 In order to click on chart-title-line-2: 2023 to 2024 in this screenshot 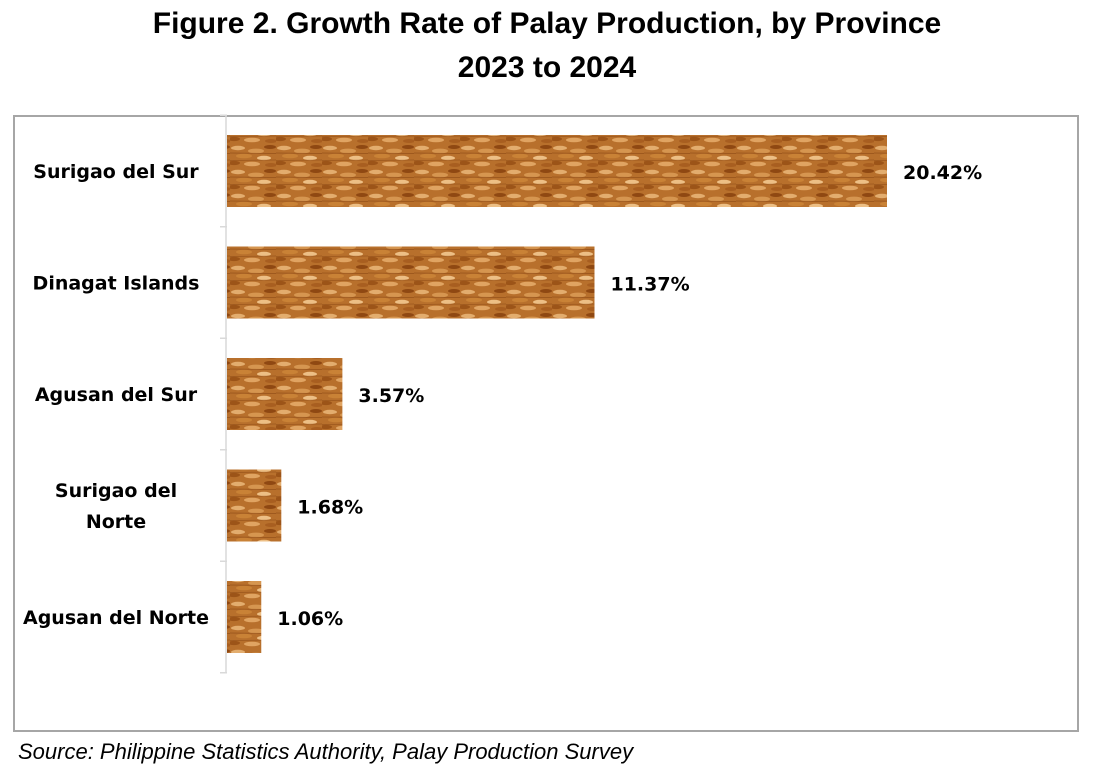, I will do `click(547, 67)`.